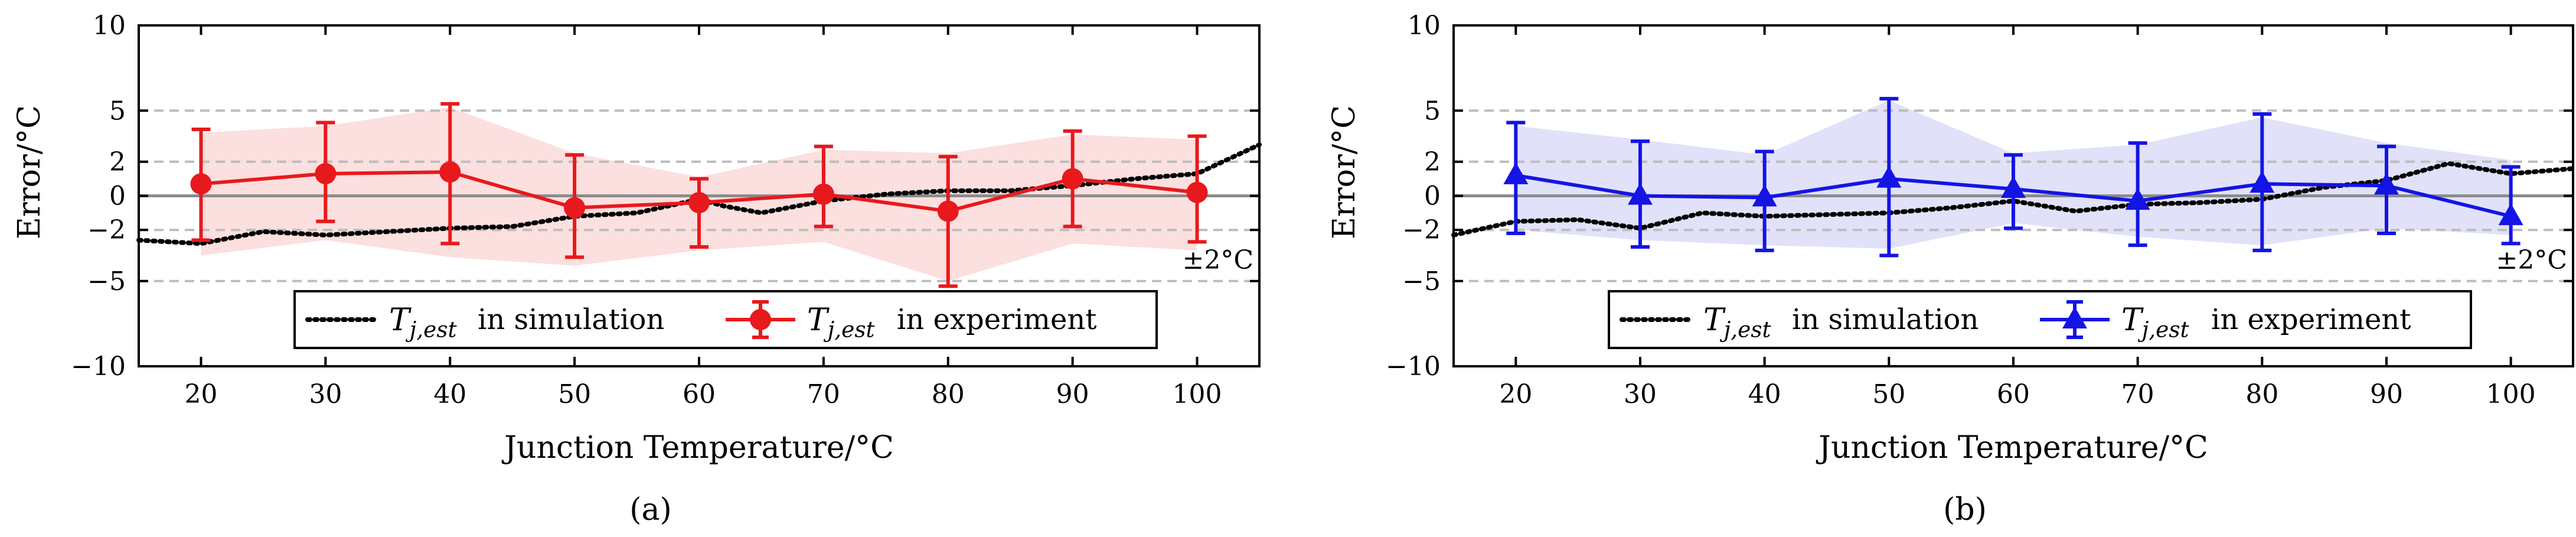  What do you see at coordinates (1965, 510) in the screenshot?
I see `panel-label-b: (b)` at bounding box center [1965, 510].